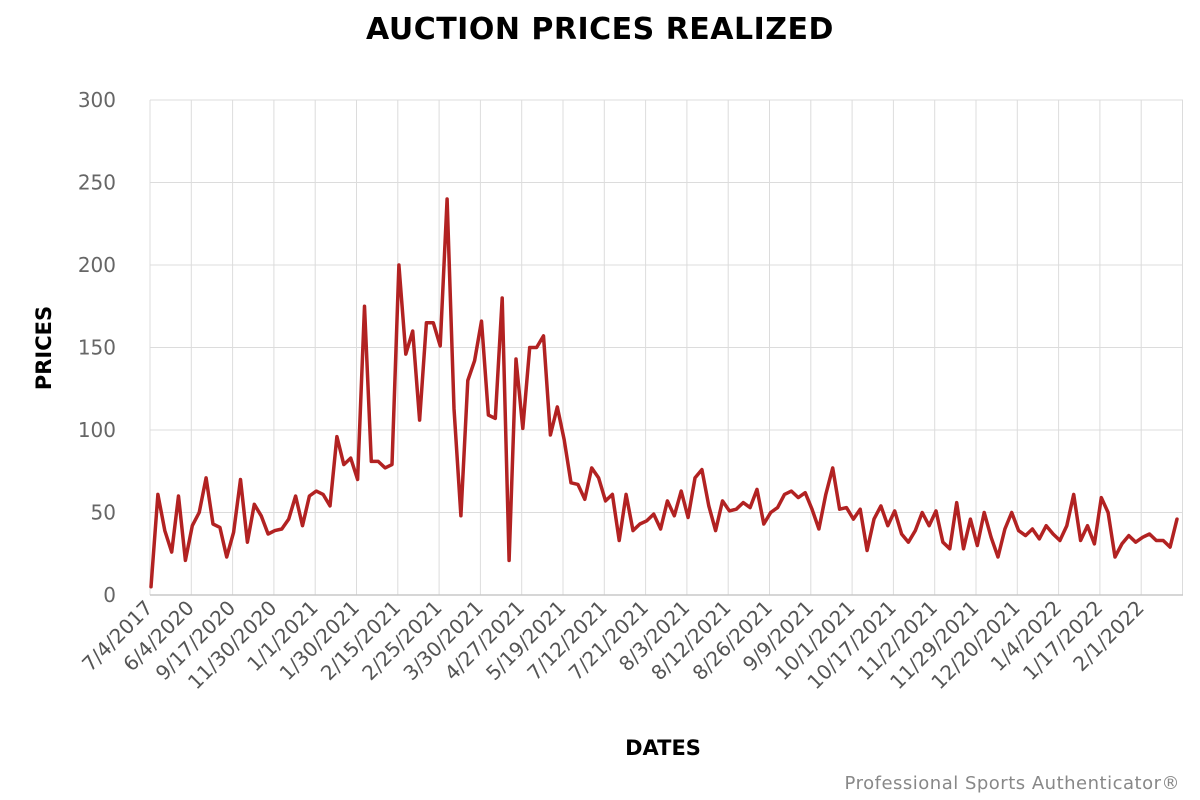 The width and height of the screenshot is (1200, 800). What do you see at coordinates (103, 513) in the screenshot?
I see `y-tick-label: 50` at bounding box center [103, 513].